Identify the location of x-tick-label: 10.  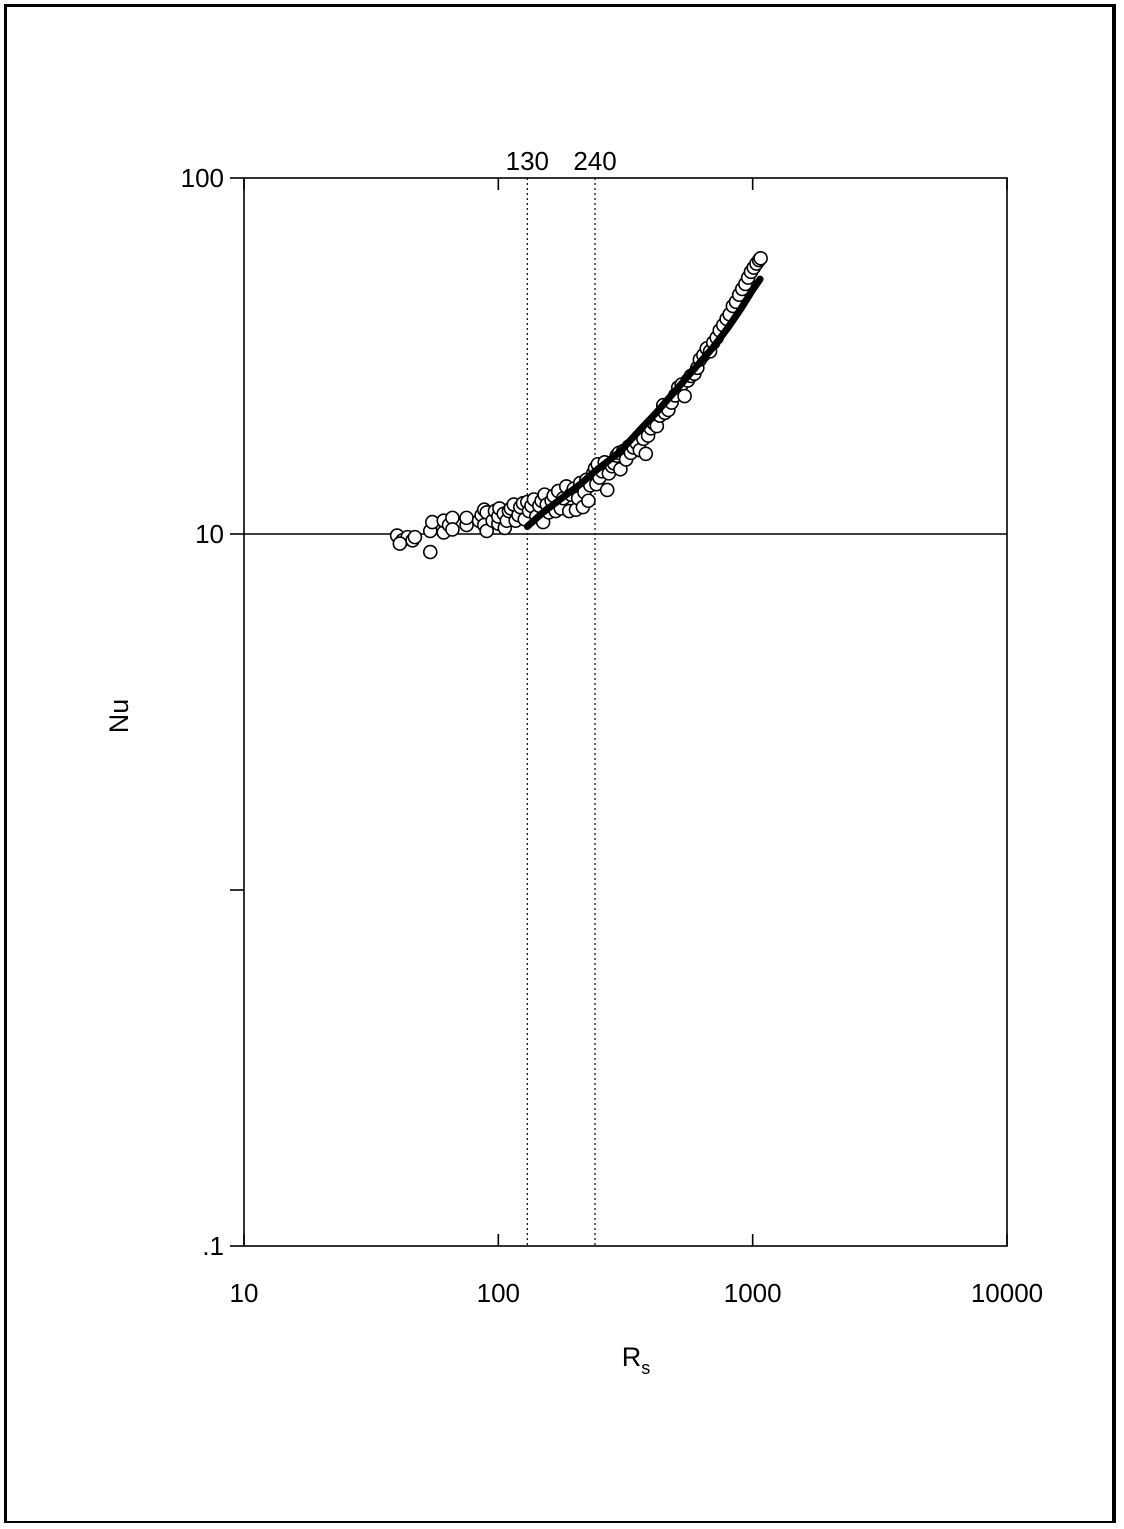
(244, 1293).